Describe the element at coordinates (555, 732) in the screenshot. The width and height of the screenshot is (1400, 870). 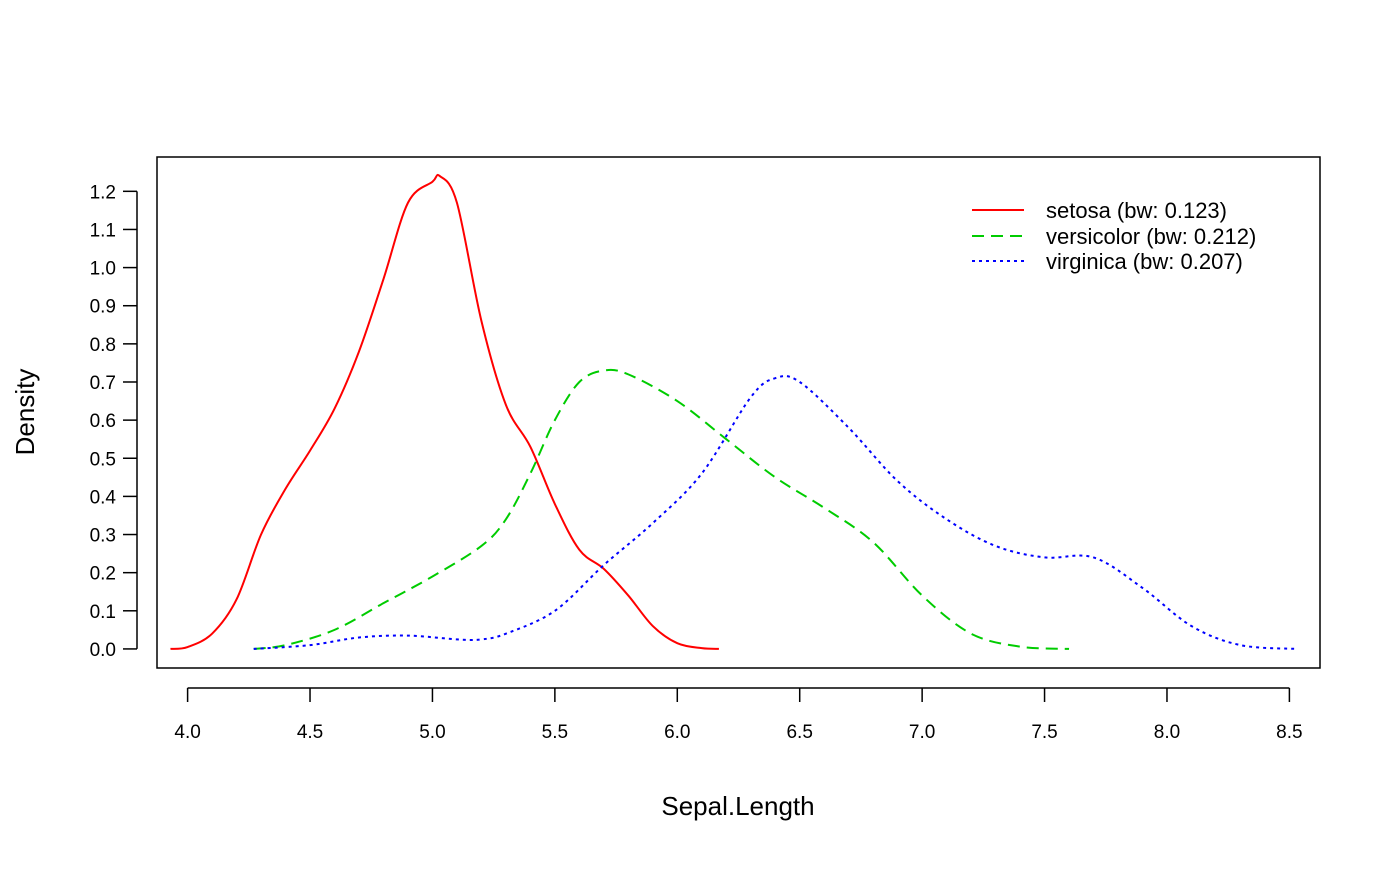
I see `x-tick-label: 5.5` at that location.